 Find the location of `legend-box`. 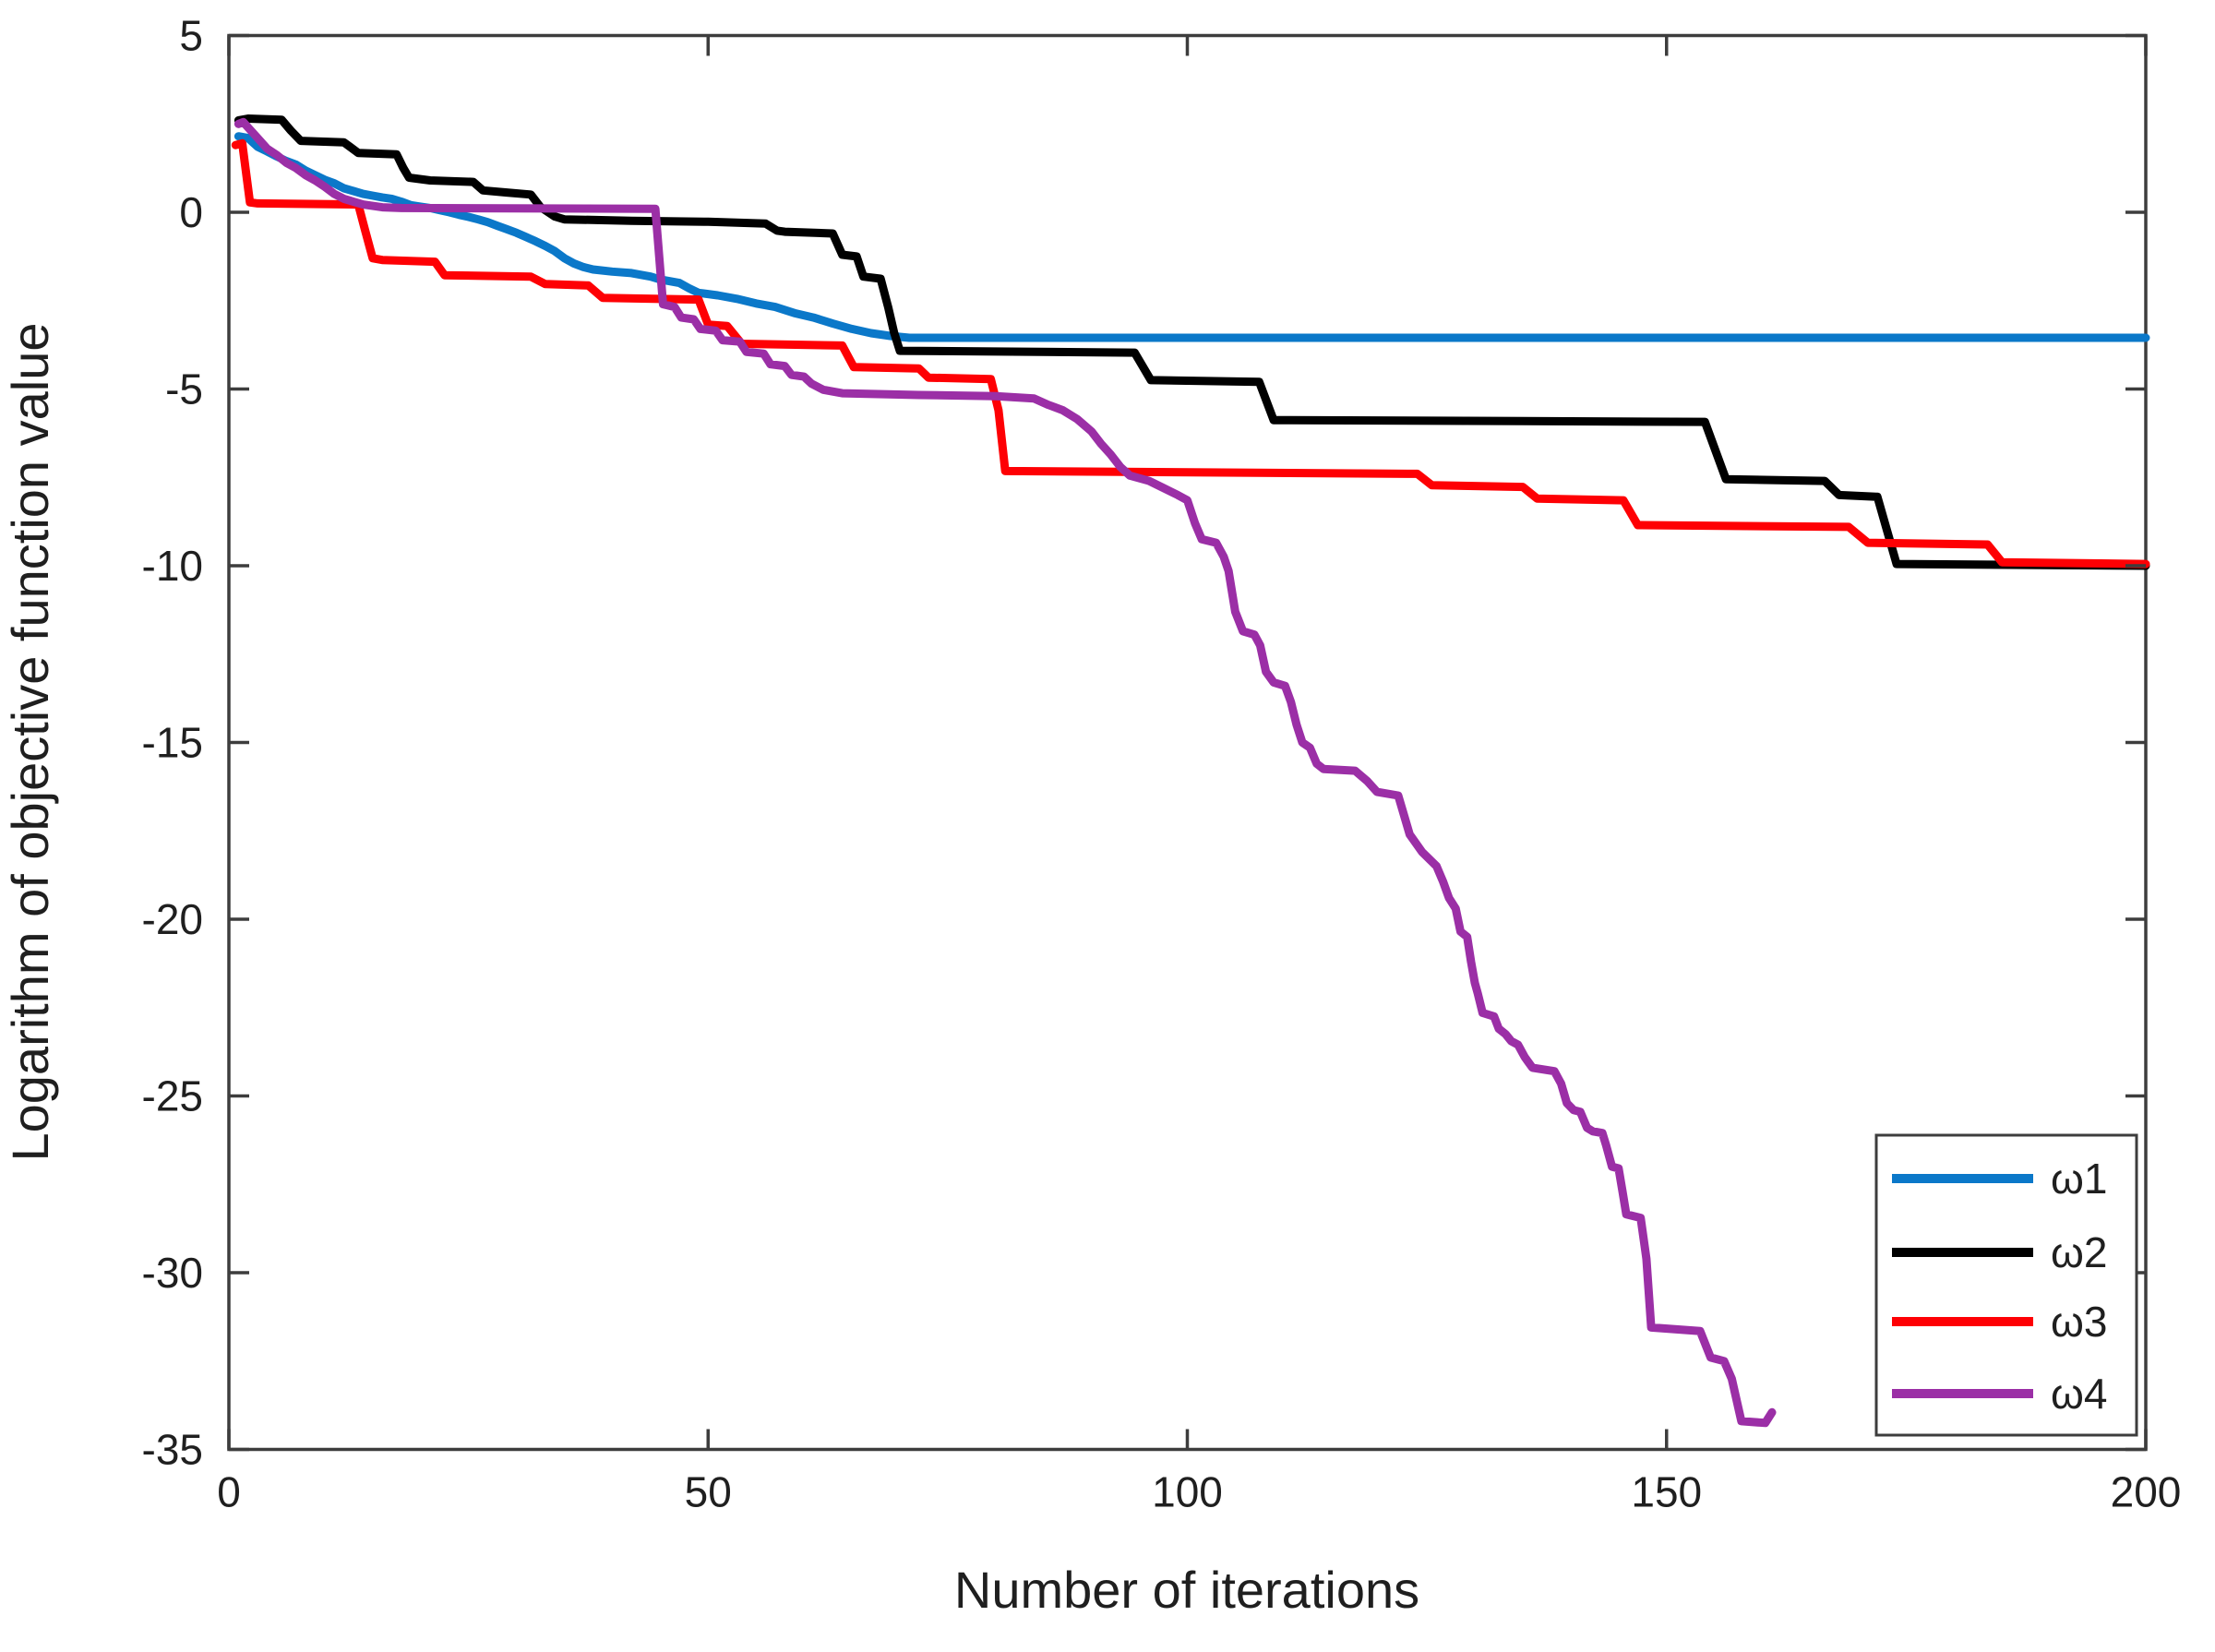

legend-box is located at coordinates (2006, 1285).